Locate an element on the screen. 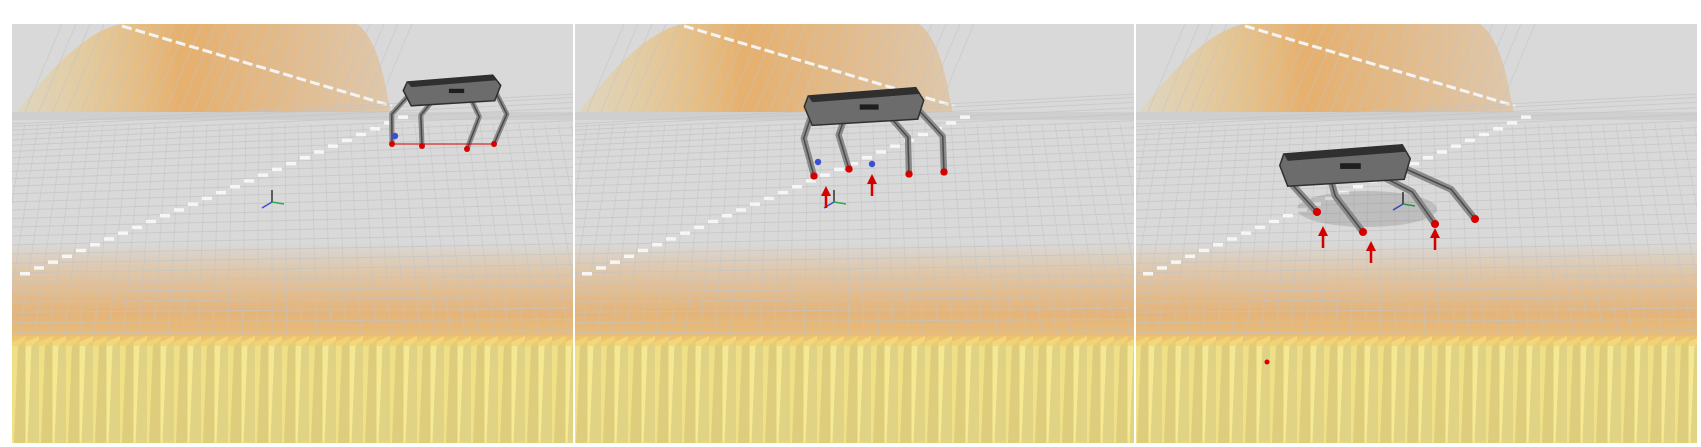 The height and width of the screenshot is (447, 1701). axis-y is located at coordinates (1409, 205).